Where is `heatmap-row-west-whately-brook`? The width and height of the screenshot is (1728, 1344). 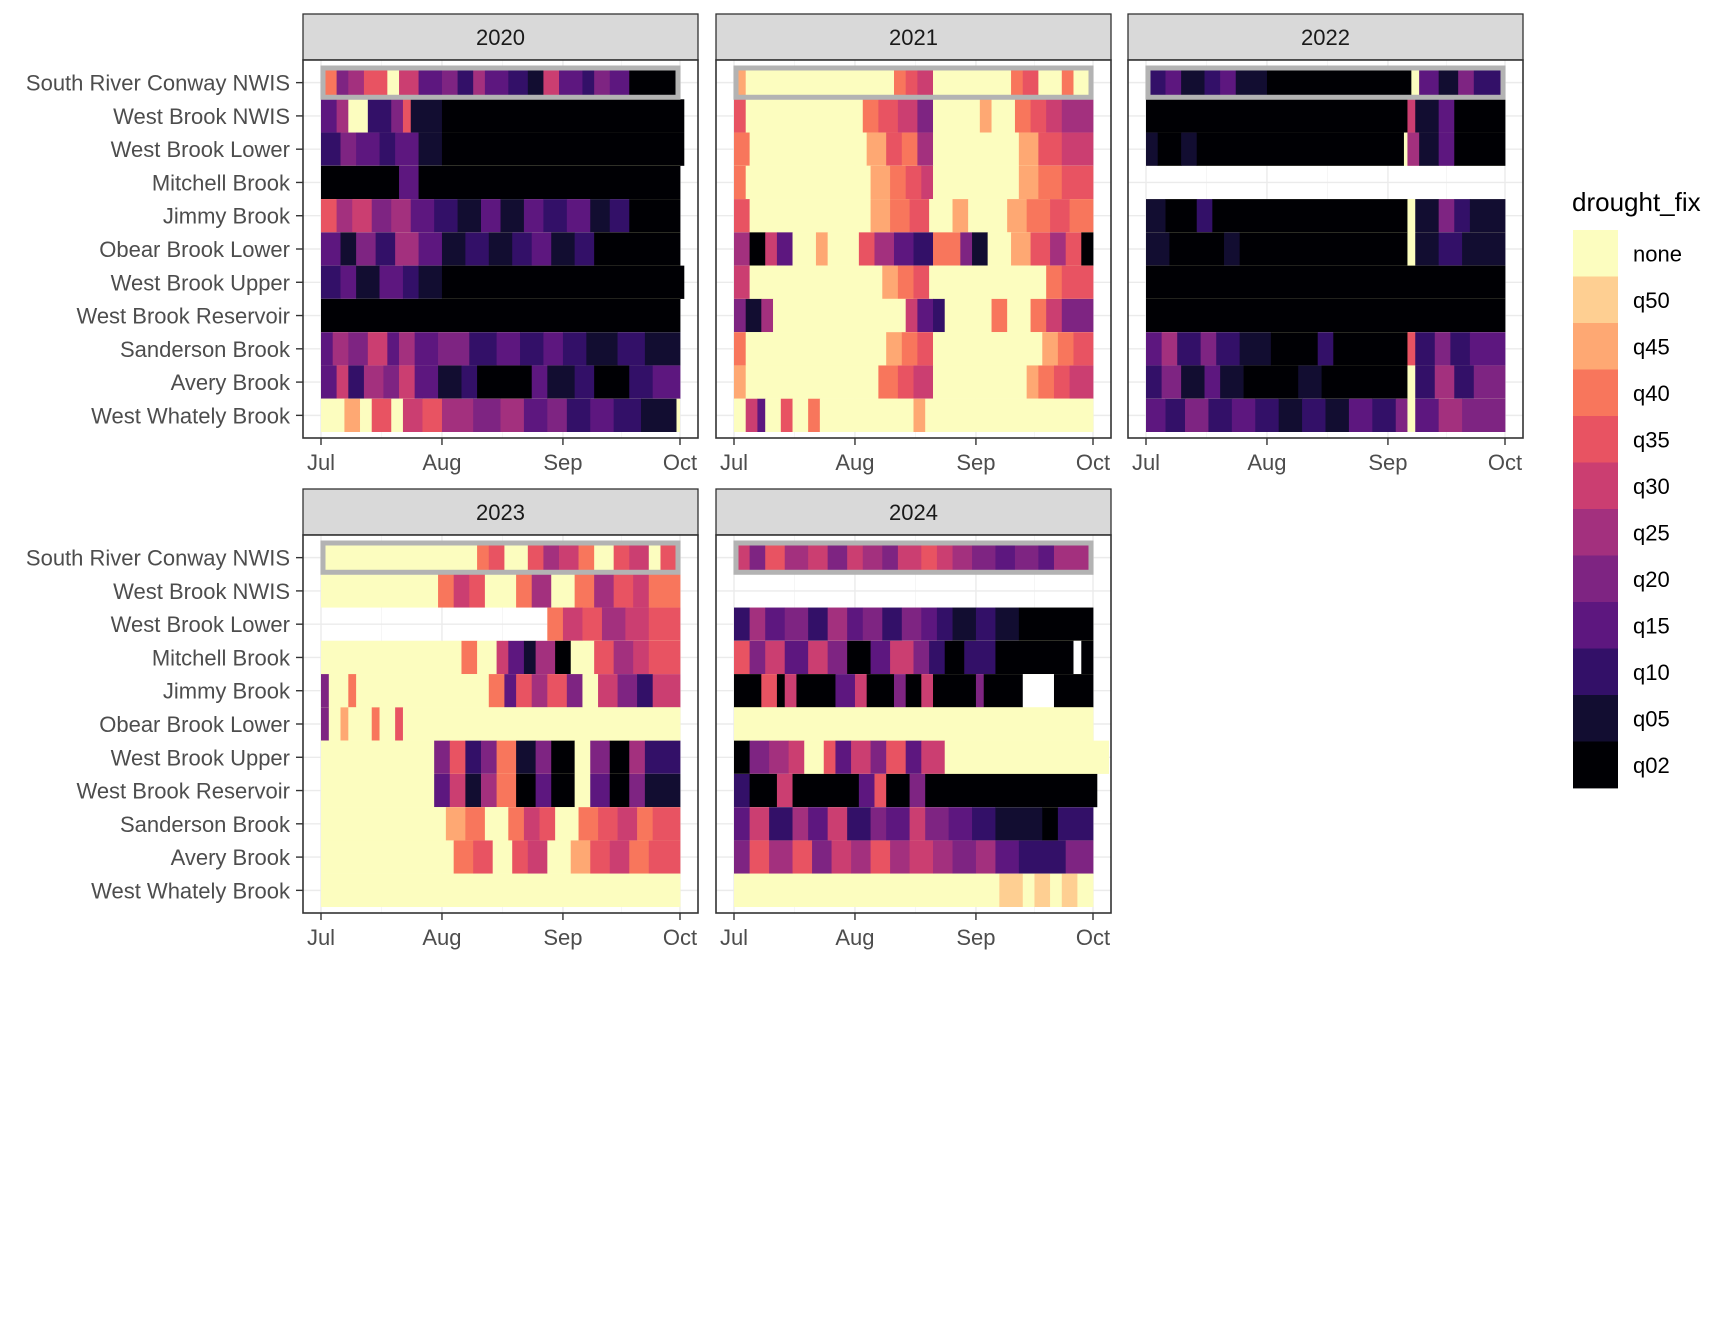
heatmap-row-west-whately-brook is located at coordinates (1326, 415).